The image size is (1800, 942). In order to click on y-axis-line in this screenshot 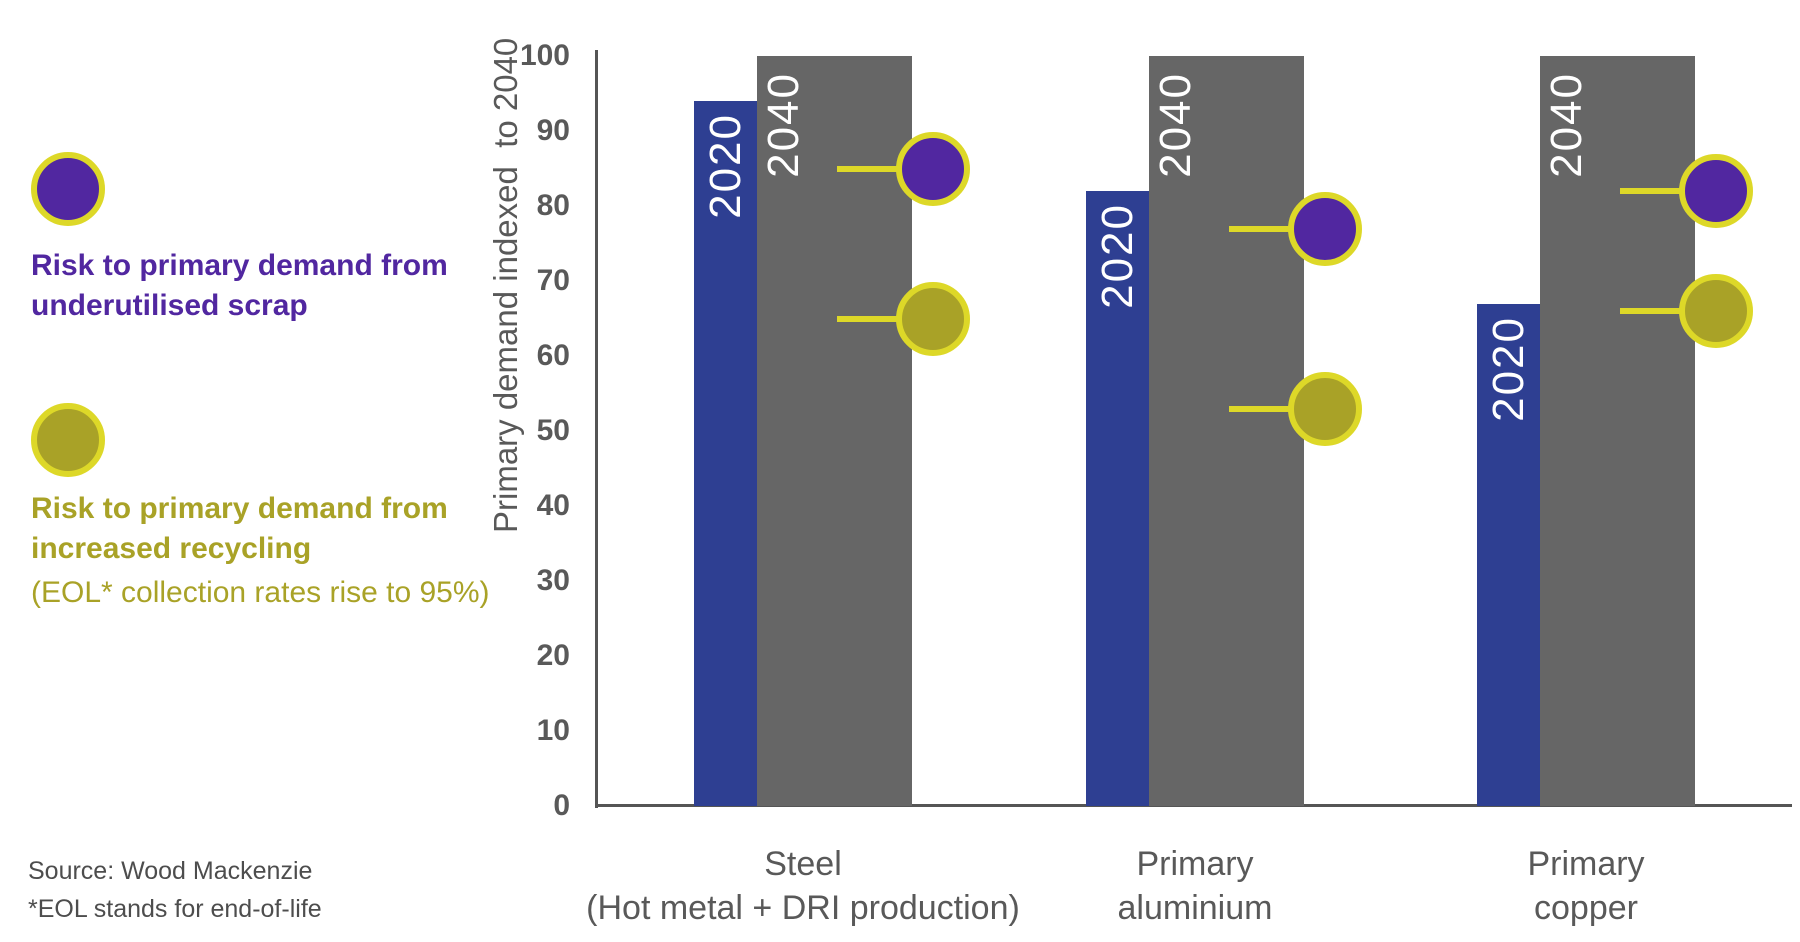, I will do `click(596, 429)`.